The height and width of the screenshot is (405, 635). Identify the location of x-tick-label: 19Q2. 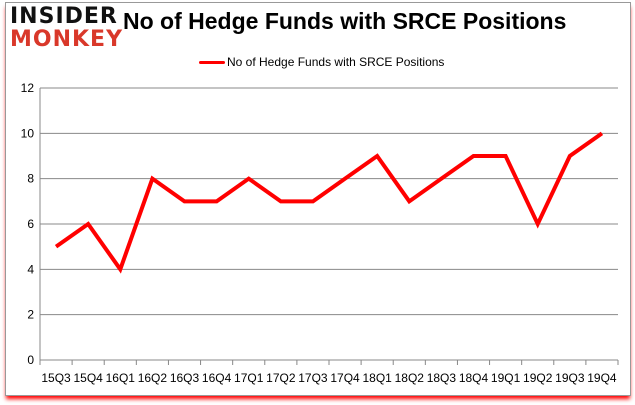
(538, 378).